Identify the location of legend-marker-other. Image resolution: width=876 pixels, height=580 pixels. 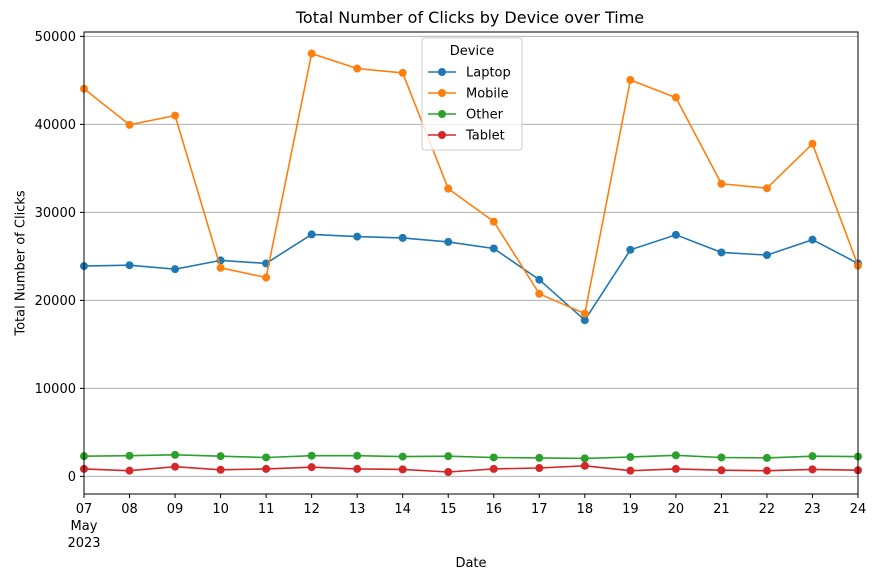
(442, 114).